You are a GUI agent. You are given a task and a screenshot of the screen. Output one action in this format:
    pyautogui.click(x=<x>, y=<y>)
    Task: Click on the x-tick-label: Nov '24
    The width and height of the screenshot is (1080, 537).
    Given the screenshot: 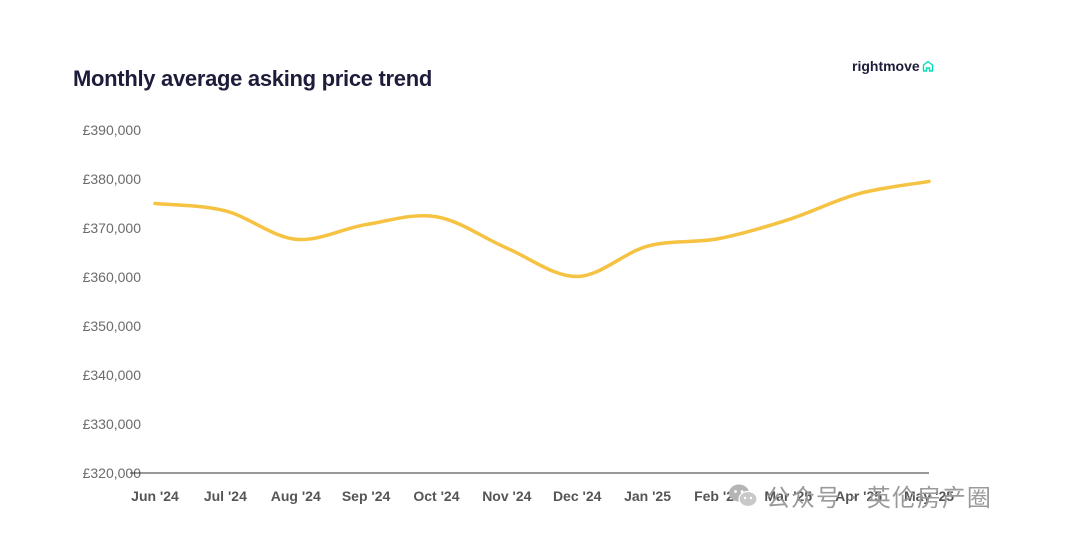 What is the action you would take?
    pyautogui.click(x=506, y=496)
    